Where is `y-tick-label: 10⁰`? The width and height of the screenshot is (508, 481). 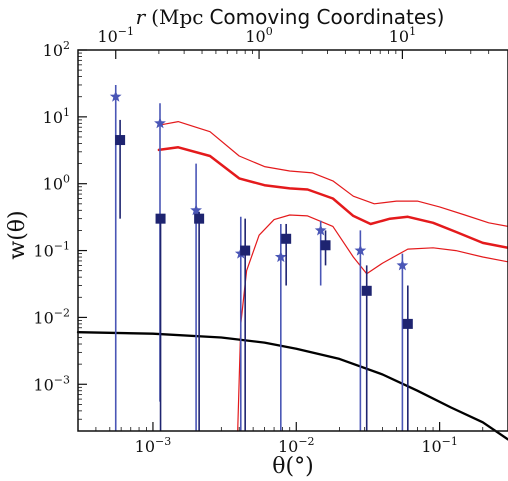 y-tick-label: 10⁰ is located at coordinates (56, 183).